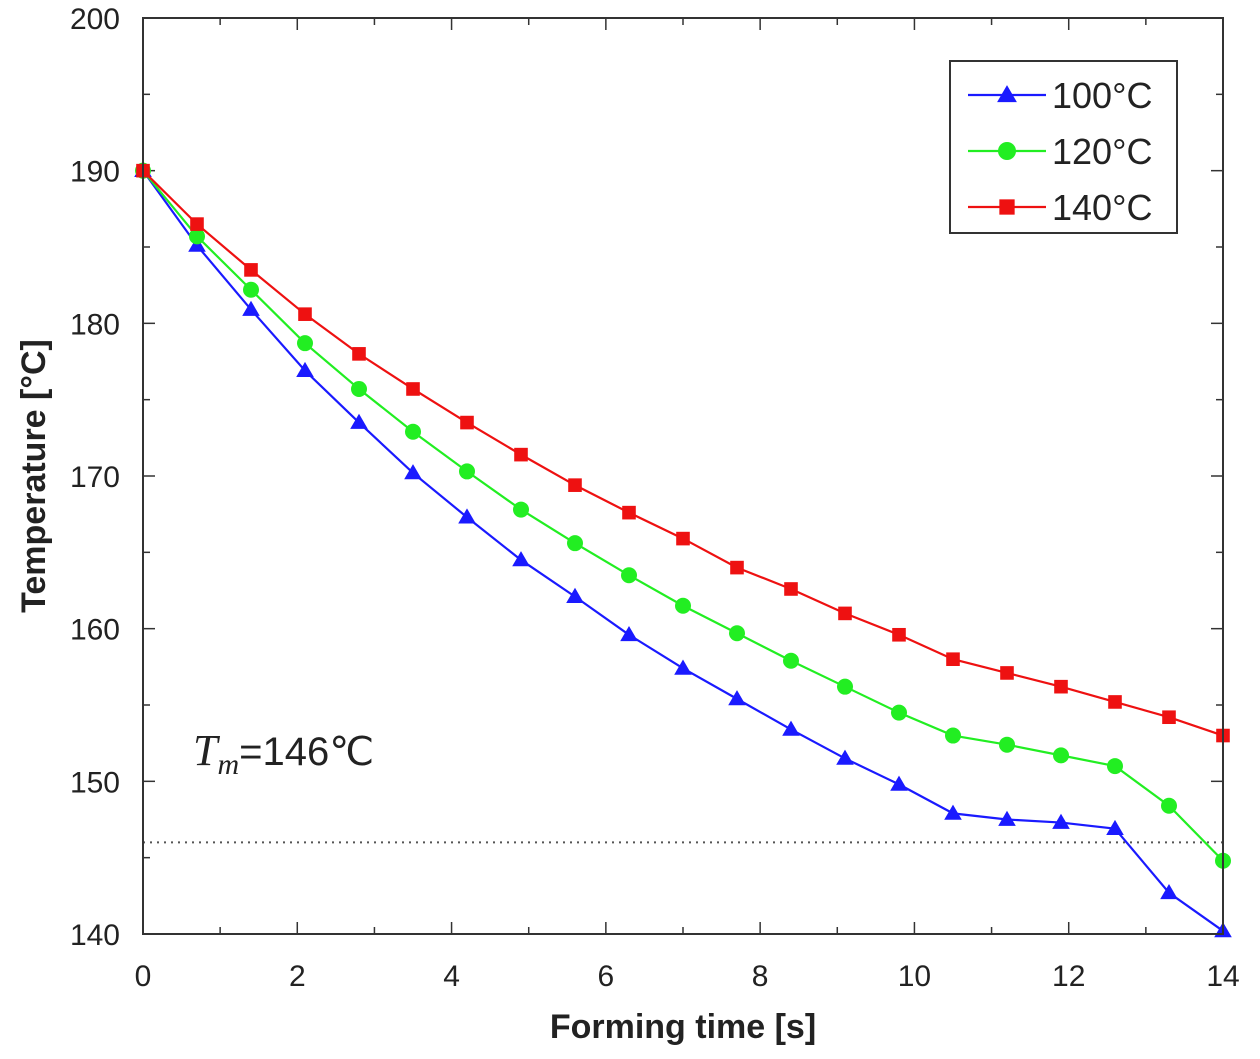 This screenshot has width=1260, height=1059. What do you see at coordinates (34, 476) in the screenshot?
I see `y-axis-title: Temperature [°C]` at bounding box center [34, 476].